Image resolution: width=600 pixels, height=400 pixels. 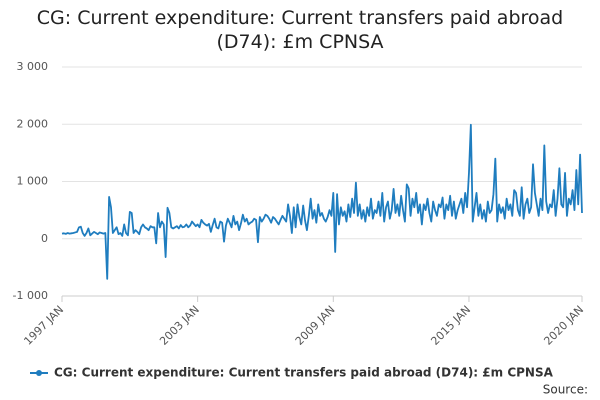 I want to click on x-tick-label: 2020 JAN, so click(x=563, y=325).